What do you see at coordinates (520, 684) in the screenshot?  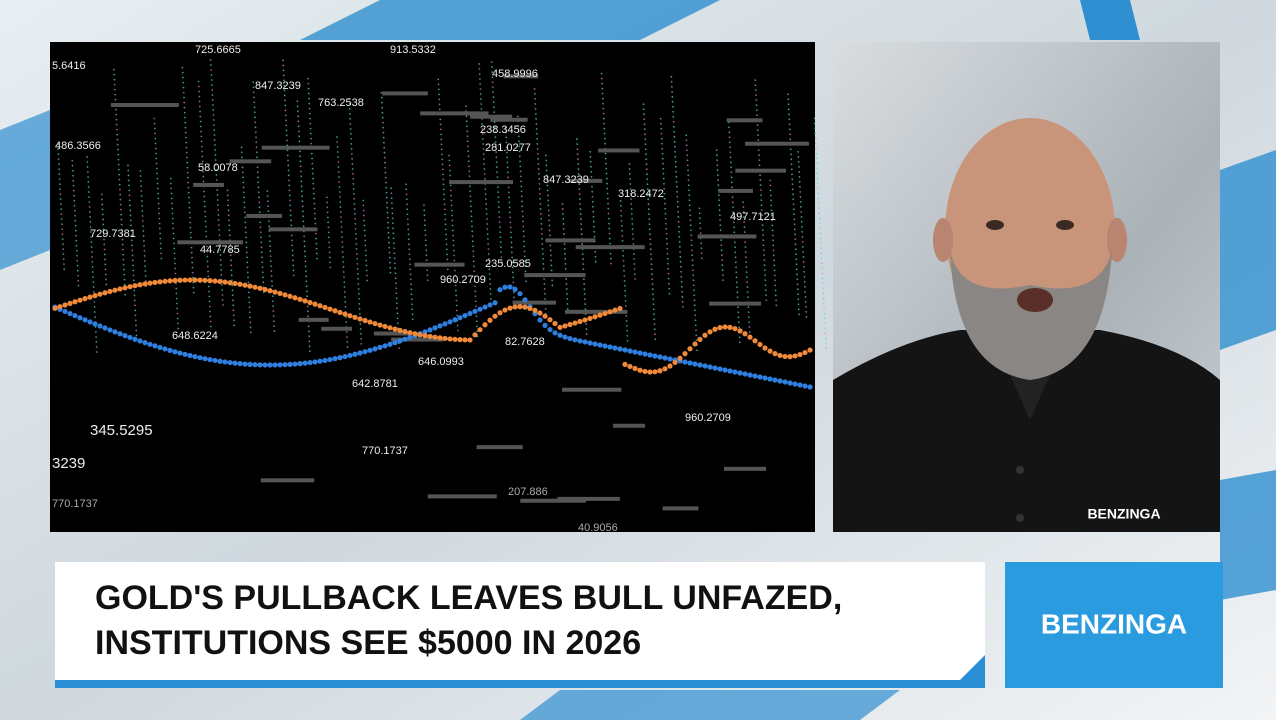 I see `headline-underline` at bounding box center [520, 684].